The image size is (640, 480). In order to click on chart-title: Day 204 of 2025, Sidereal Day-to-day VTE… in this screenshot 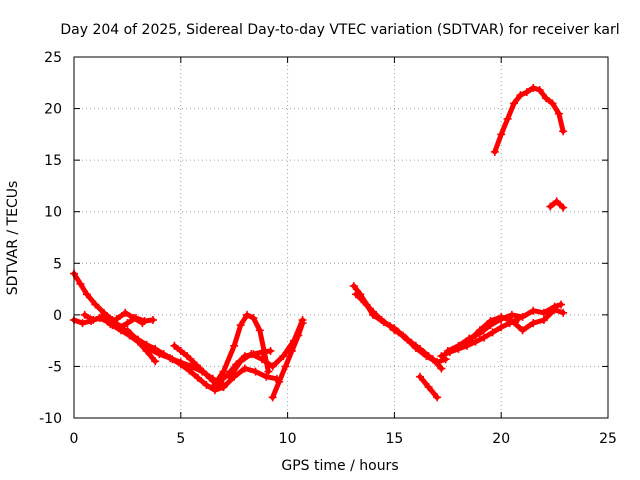, I will do `click(339, 30)`.